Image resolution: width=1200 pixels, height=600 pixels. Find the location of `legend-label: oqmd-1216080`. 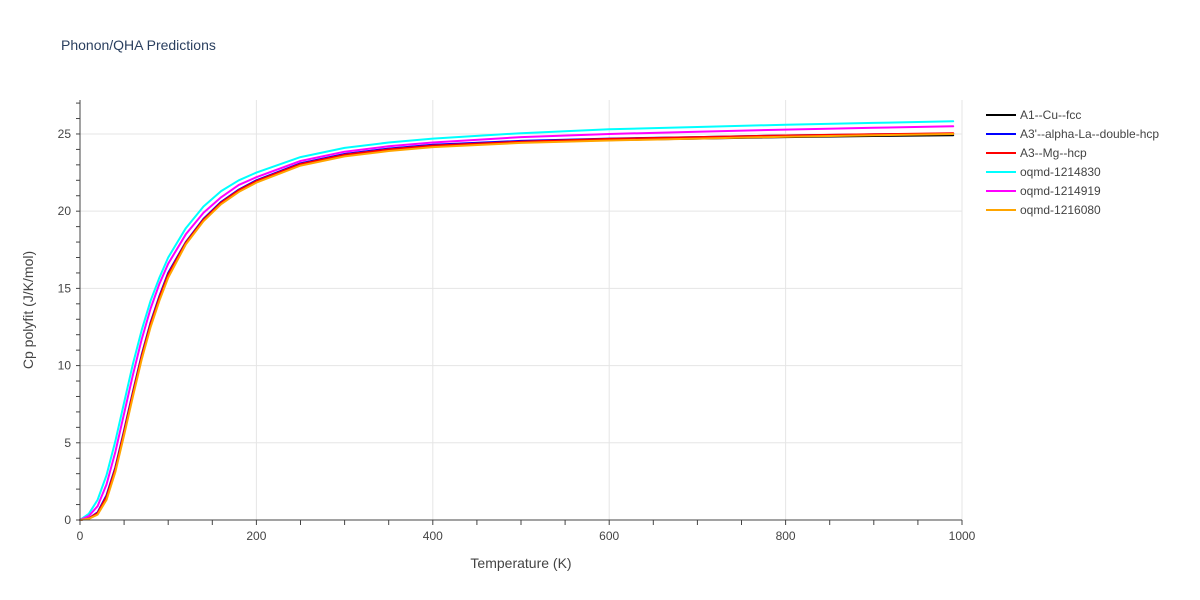

legend-label: oqmd-1216080 is located at coordinates (1060, 210).